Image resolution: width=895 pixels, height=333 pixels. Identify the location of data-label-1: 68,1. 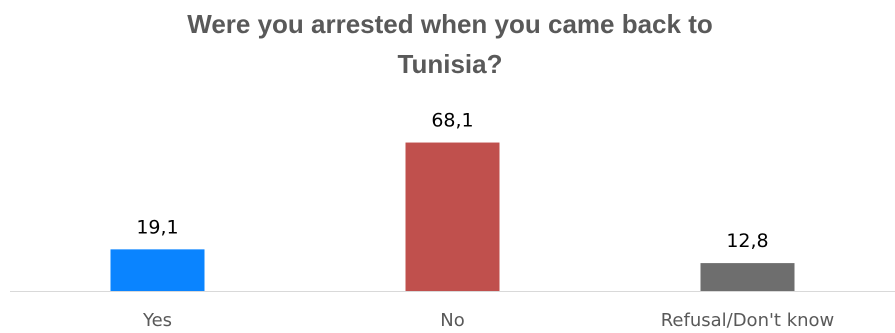
(452, 121).